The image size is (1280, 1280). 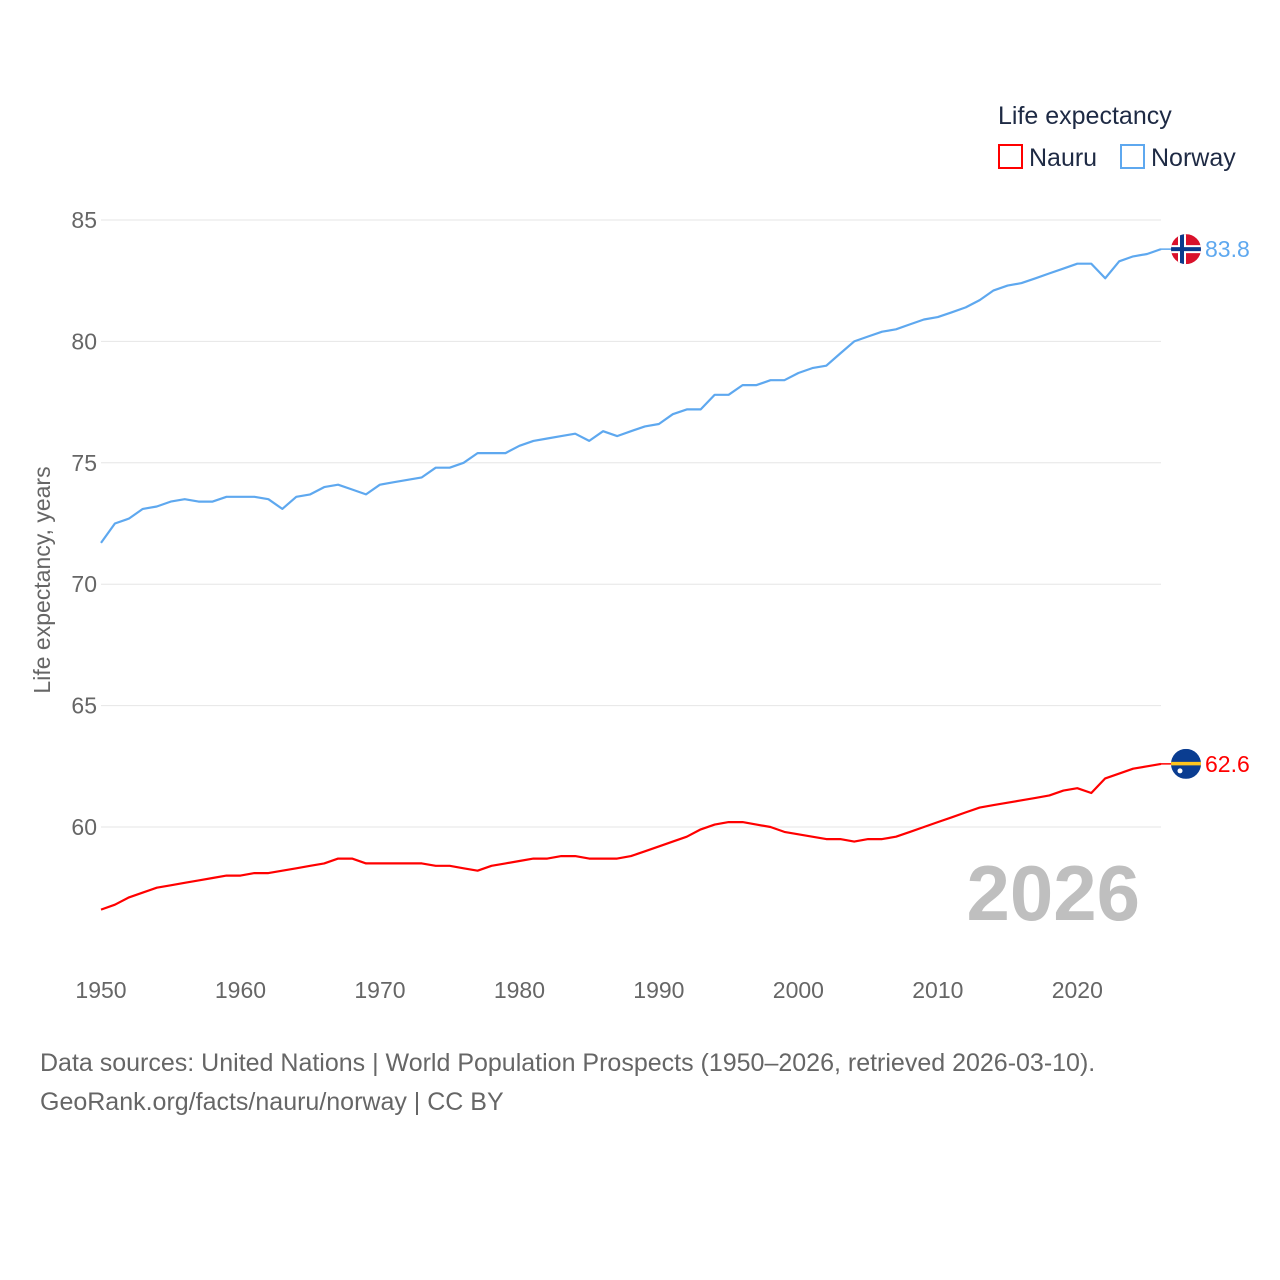 I want to click on nauru-flag-icon, so click(x=1186, y=763).